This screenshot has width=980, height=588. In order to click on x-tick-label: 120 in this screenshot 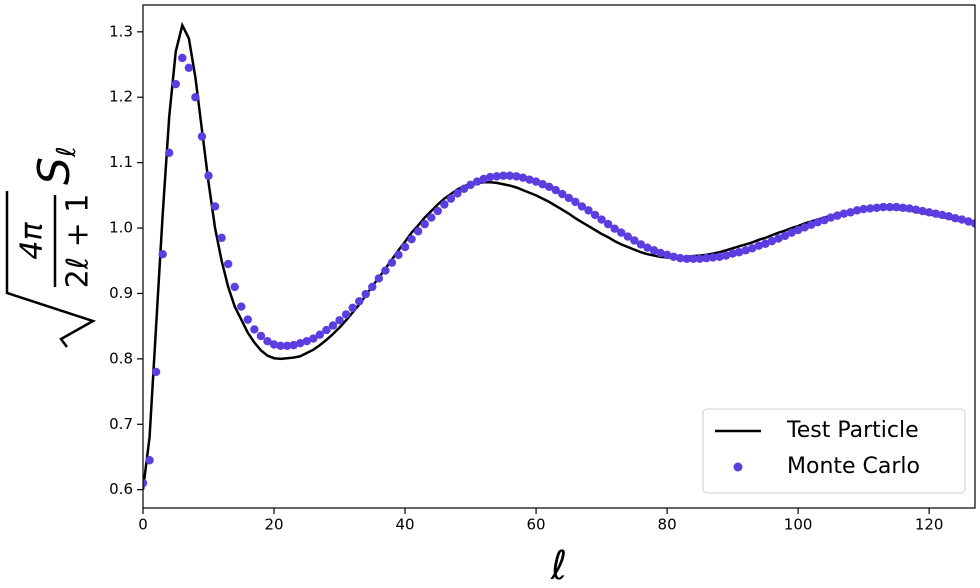, I will do `click(929, 525)`.